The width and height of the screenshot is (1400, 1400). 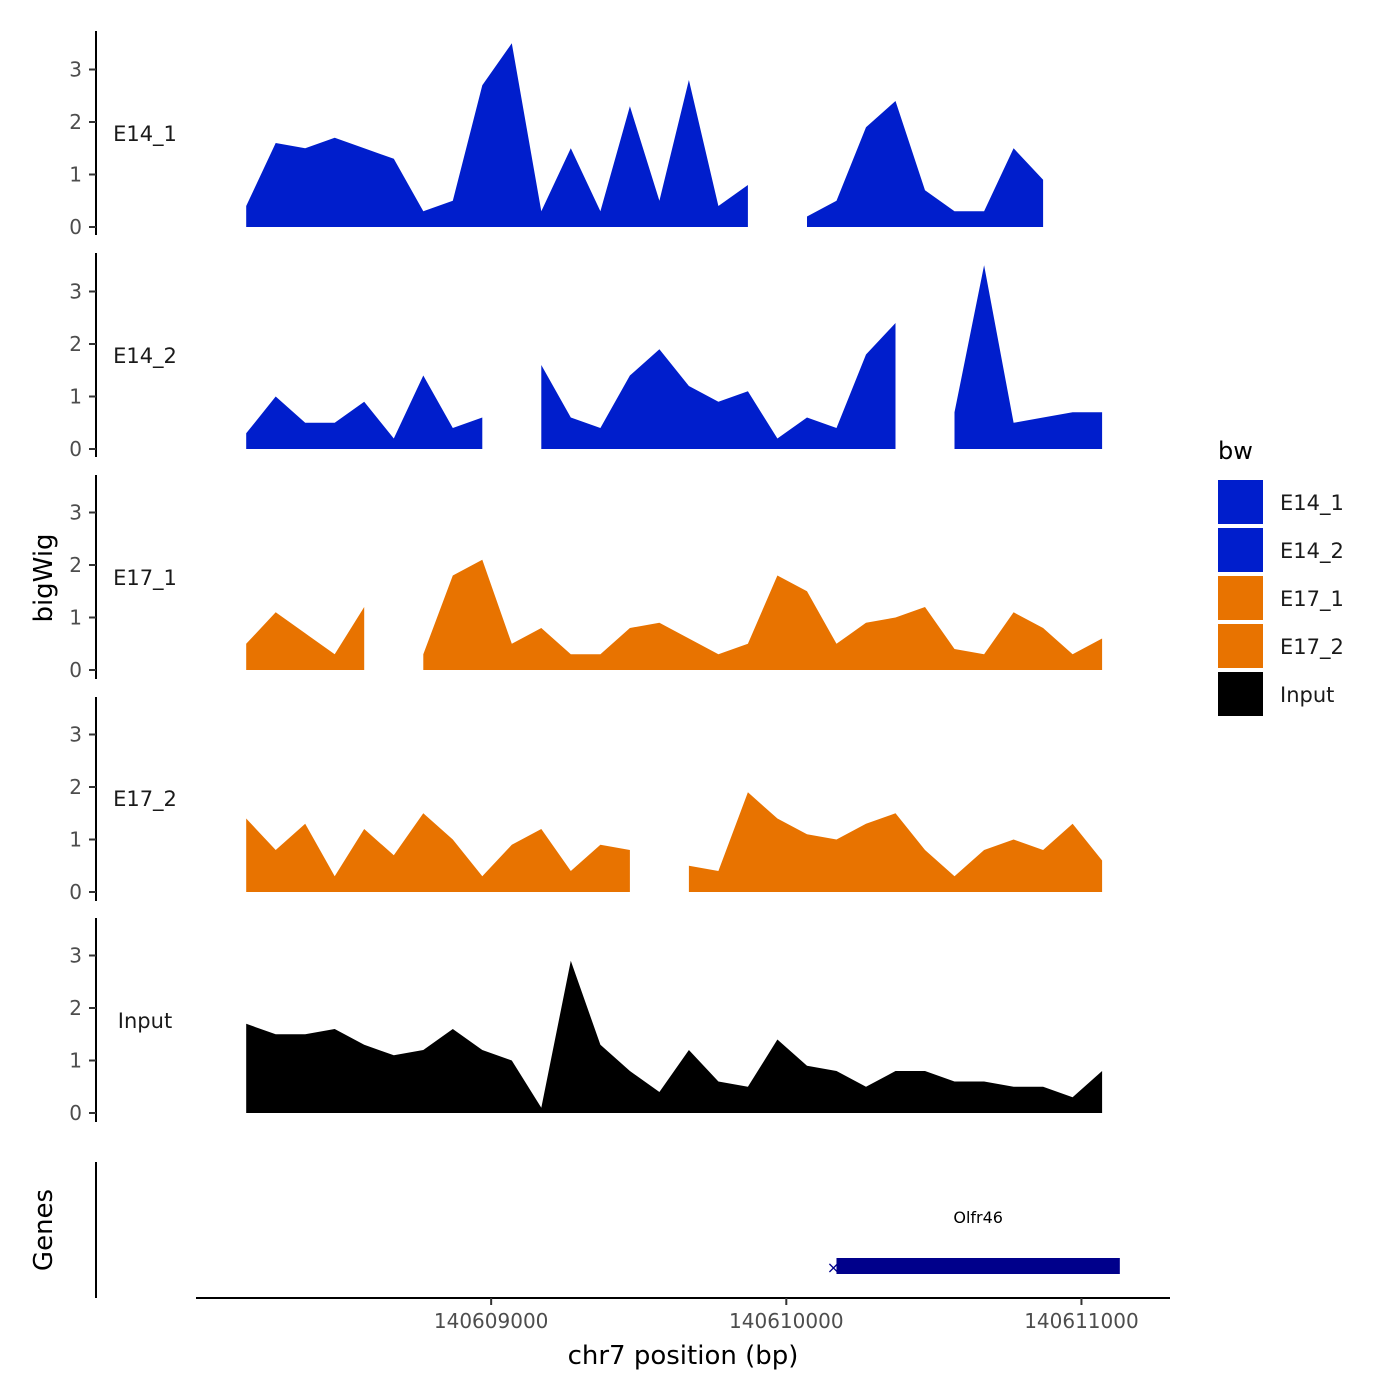 I want to click on track-panel-input: Input 0 1 2 3, so click(x=586, y=1021).